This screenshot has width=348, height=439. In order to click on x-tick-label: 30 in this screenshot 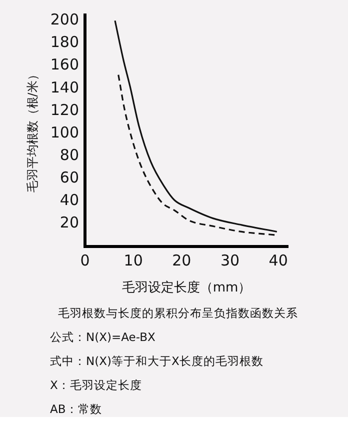, I will do `click(230, 260)`.